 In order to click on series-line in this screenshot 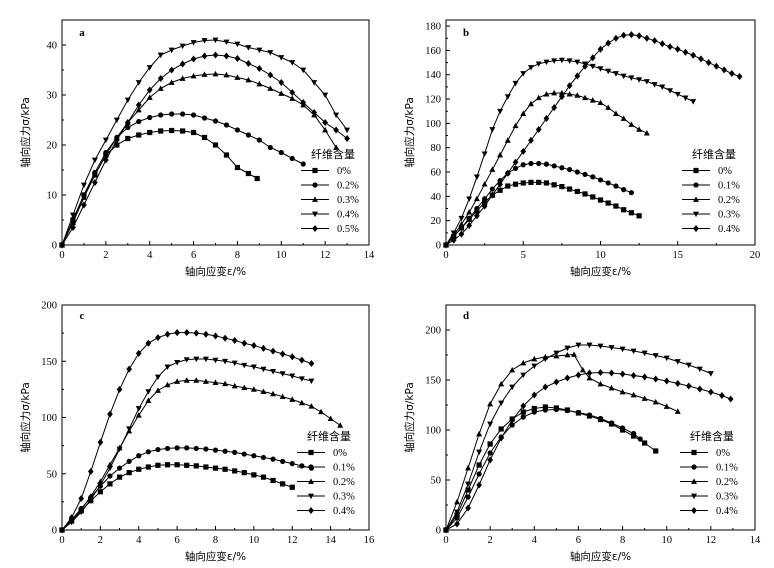, I will do `click(182, 179)`.